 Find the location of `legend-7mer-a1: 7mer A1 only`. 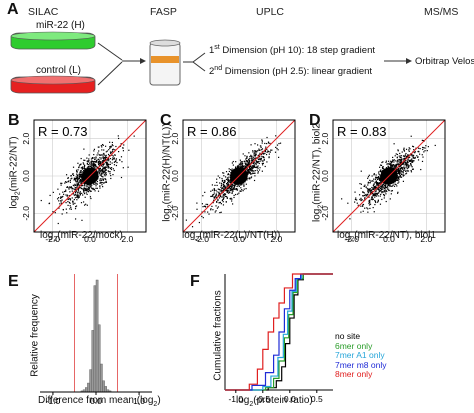

legend-7mer-a1: 7mer A1 only is located at coordinates (360, 355).